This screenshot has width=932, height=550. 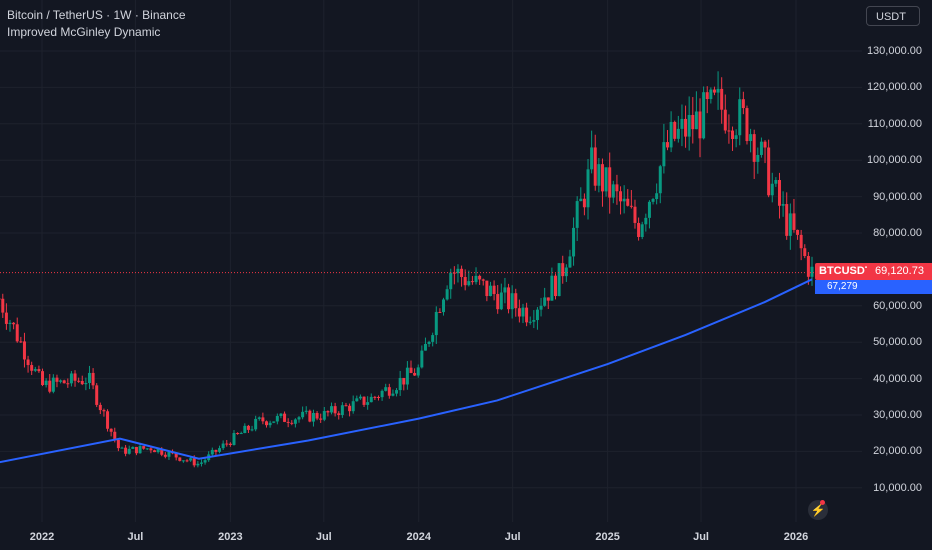 I want to click on price-tick-label: 20,000.00, so click(x=897, y=451).